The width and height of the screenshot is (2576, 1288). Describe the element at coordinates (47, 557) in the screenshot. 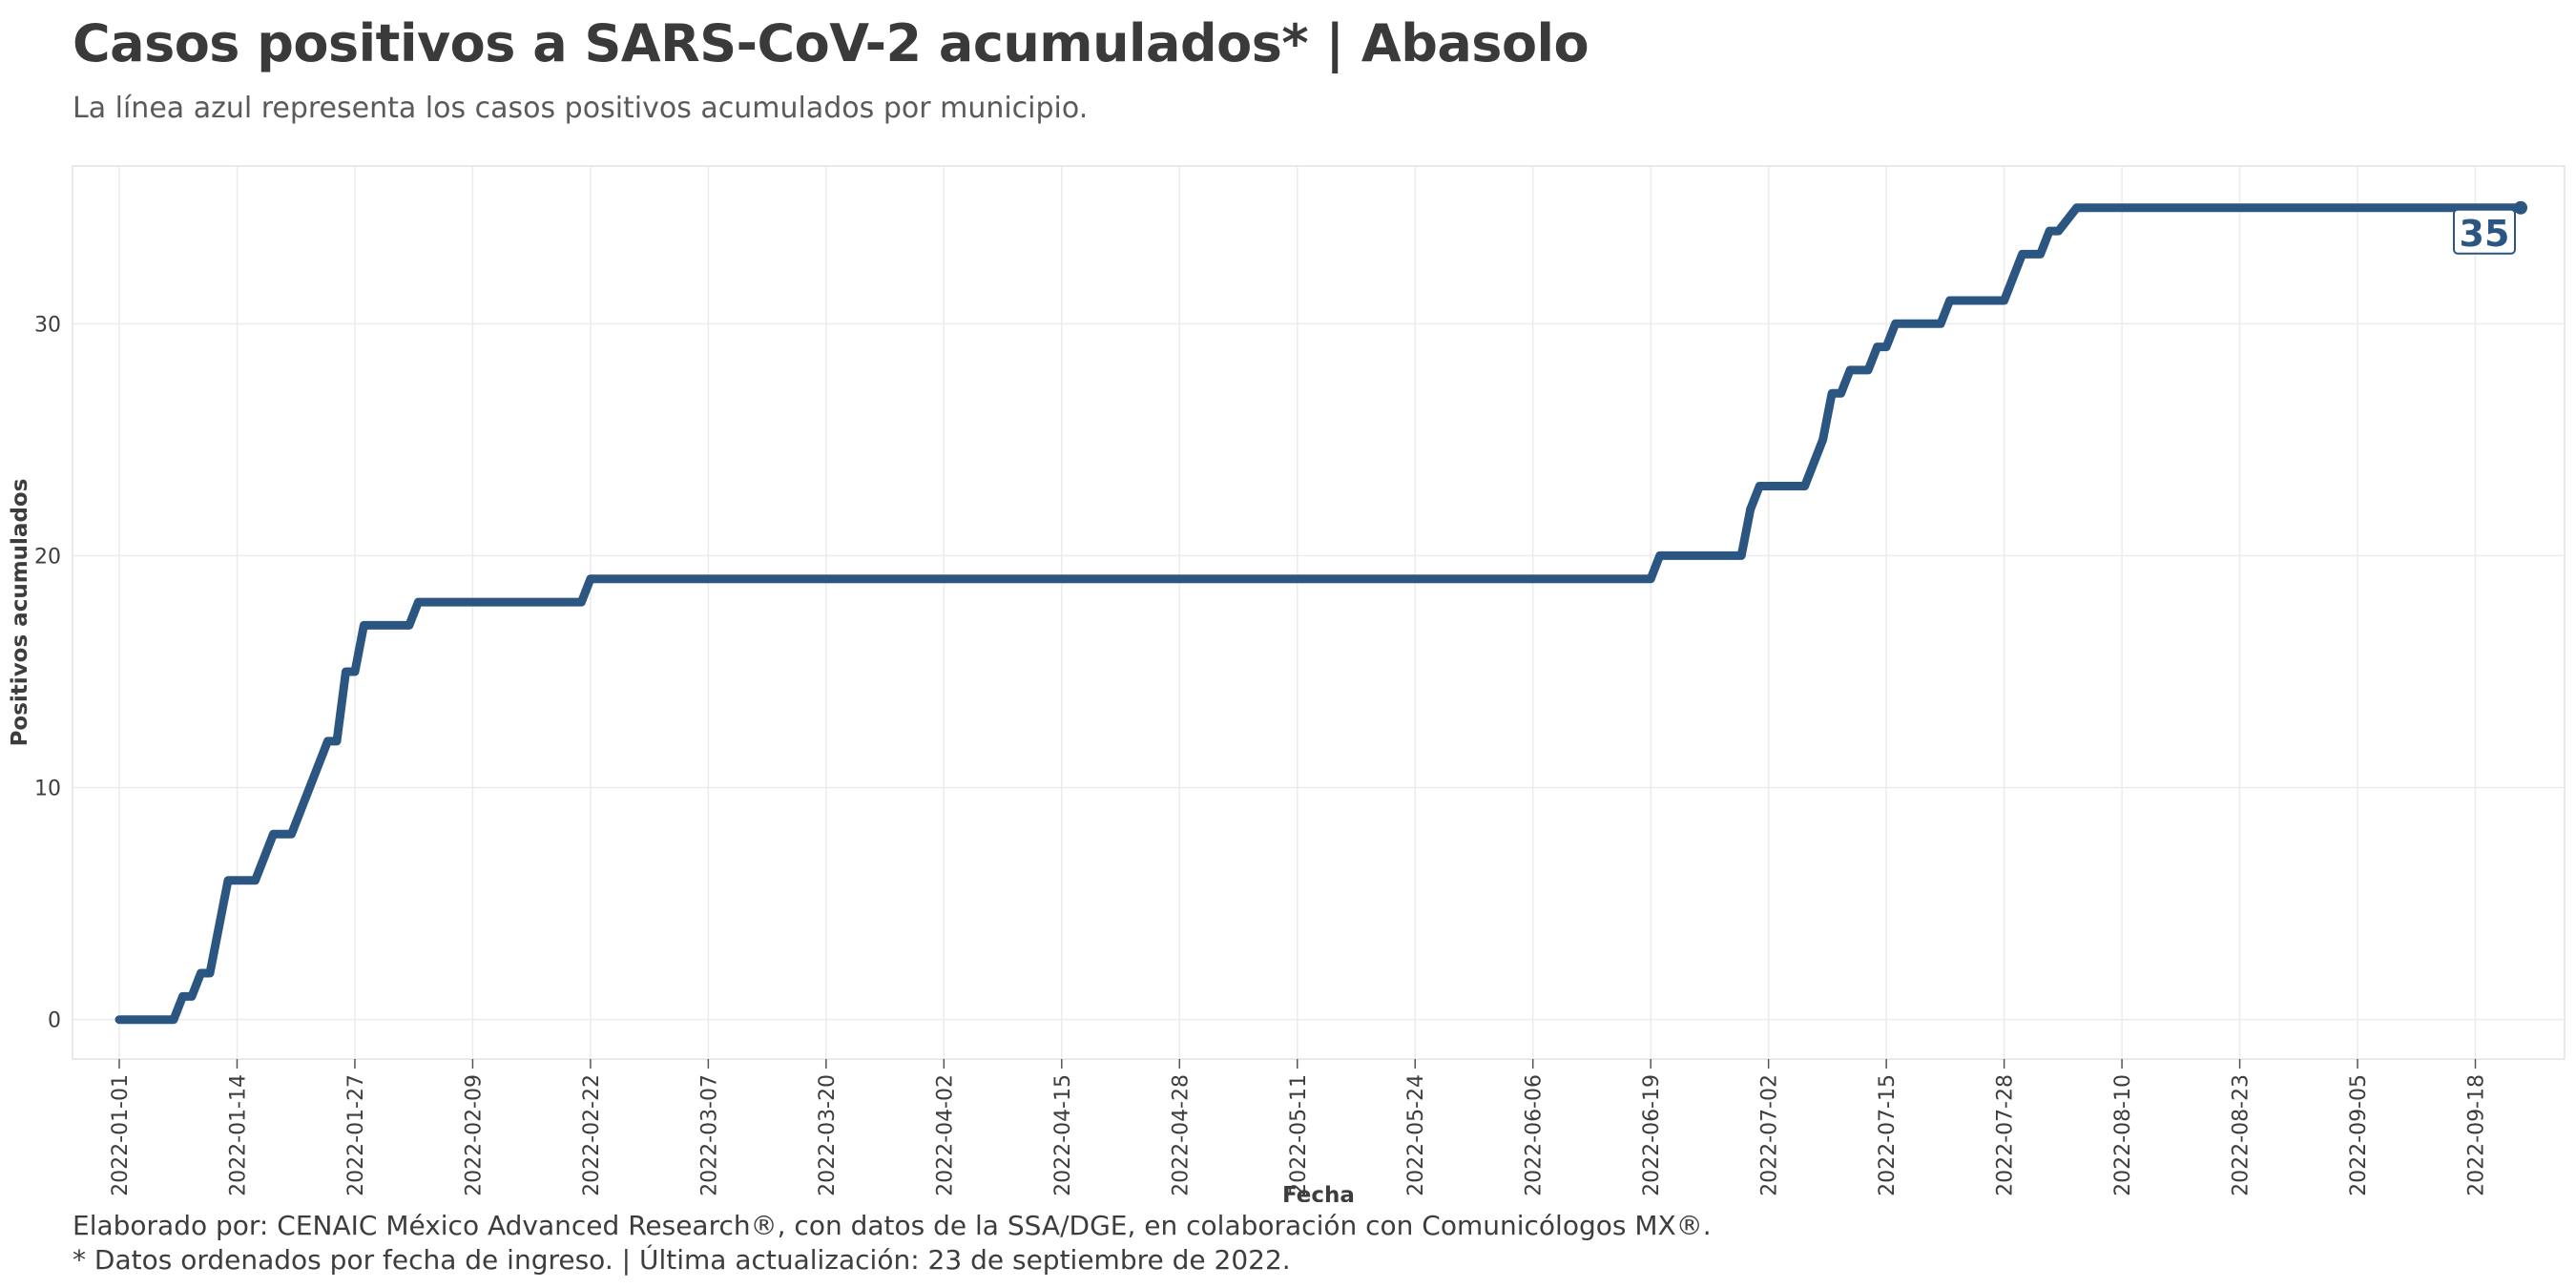

I see `y-tick-label: 20` at that location.